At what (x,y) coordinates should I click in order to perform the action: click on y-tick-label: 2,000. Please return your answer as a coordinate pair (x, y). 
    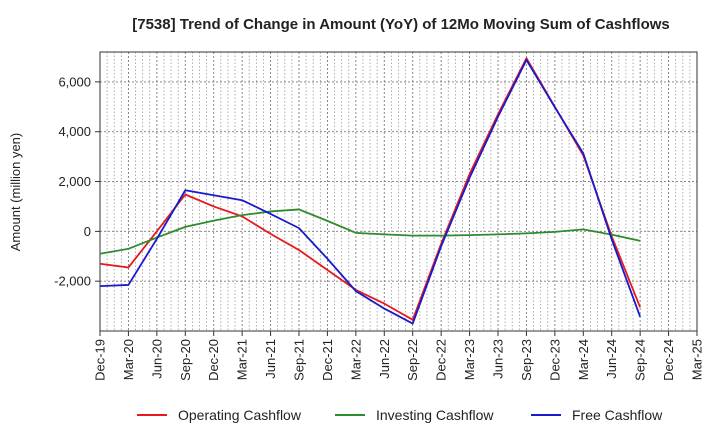
    Looking at the image, I should click on (74, 181).